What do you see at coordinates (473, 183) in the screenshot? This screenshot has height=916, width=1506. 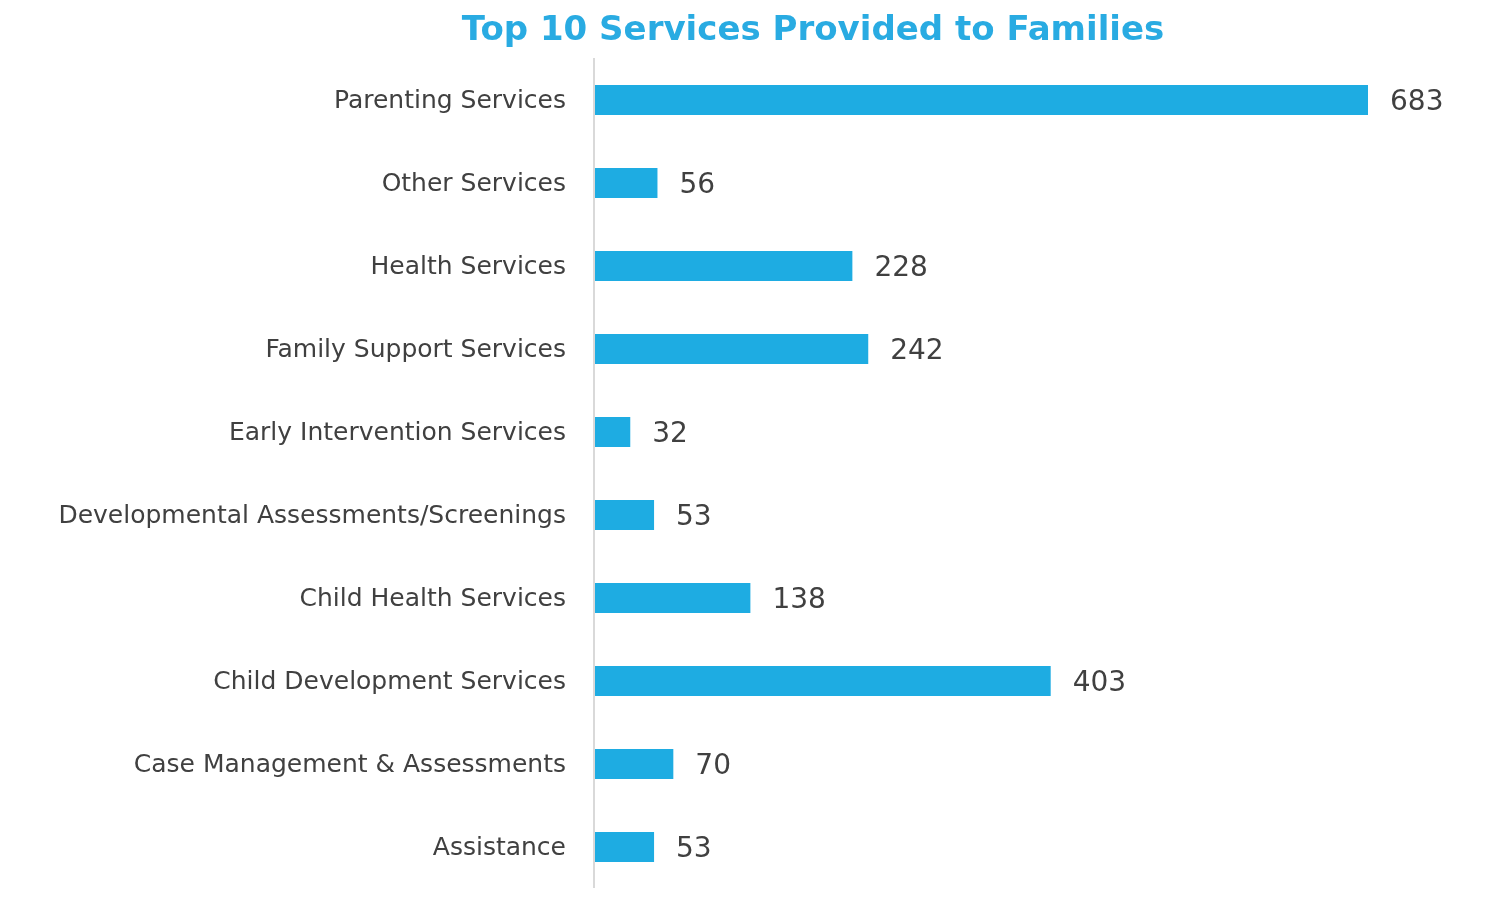 I see `y-tick-label: Other Services` at bounding box center [473, 183].